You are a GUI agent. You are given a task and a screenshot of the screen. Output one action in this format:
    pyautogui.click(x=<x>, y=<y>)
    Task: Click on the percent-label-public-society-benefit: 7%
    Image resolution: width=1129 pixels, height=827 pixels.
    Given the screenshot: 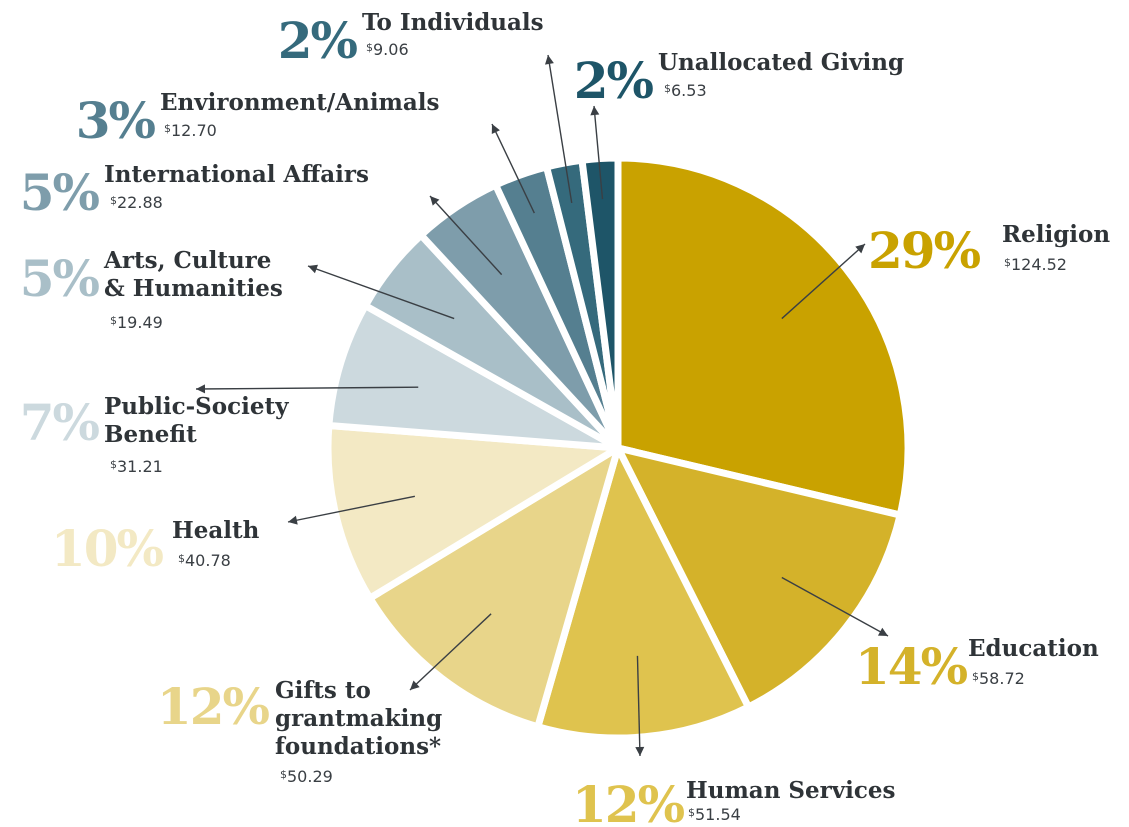 What is the action you would take?
    pyautogui.click(x=60, y=422)
    